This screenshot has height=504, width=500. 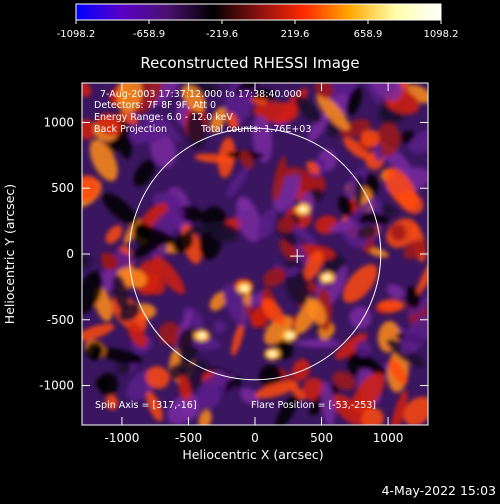 I want to click on y-tick-label: -500, so click(x=60, y=320).